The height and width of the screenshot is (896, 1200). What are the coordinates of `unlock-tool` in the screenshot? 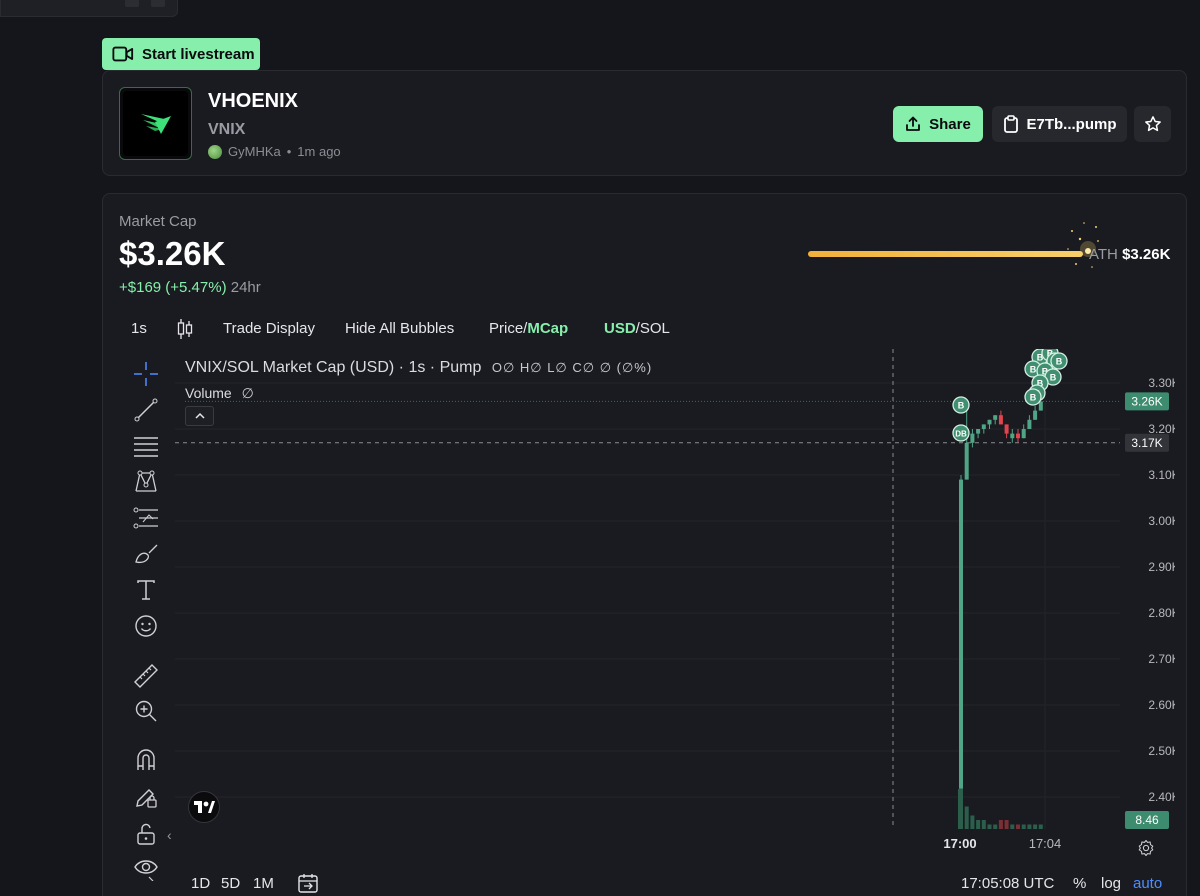 It's located at (146, 834).